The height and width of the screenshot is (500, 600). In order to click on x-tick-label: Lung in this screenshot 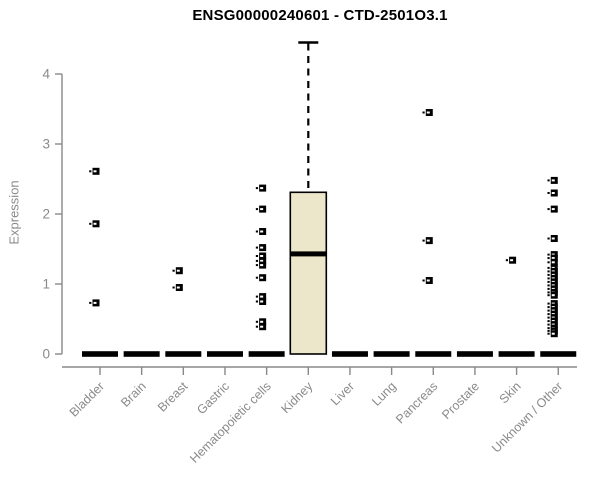, I will do `click(384, 394)`.